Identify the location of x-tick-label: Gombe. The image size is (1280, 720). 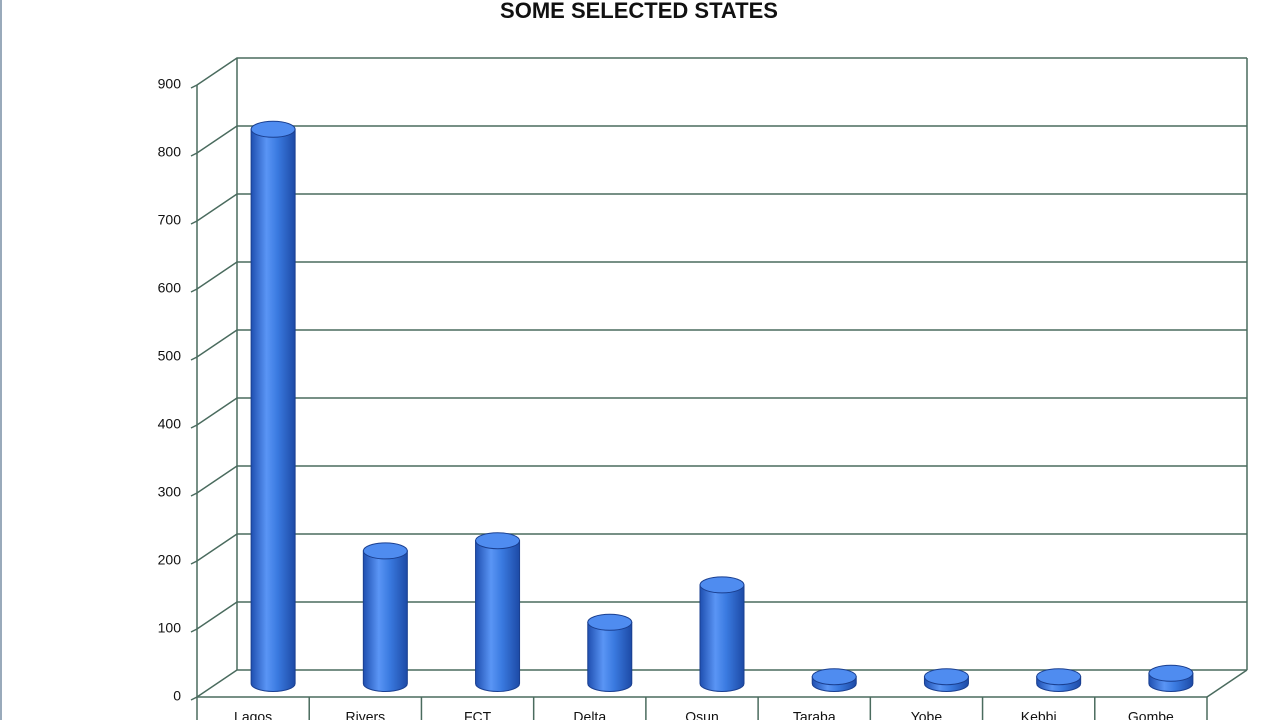
(1151, 714).